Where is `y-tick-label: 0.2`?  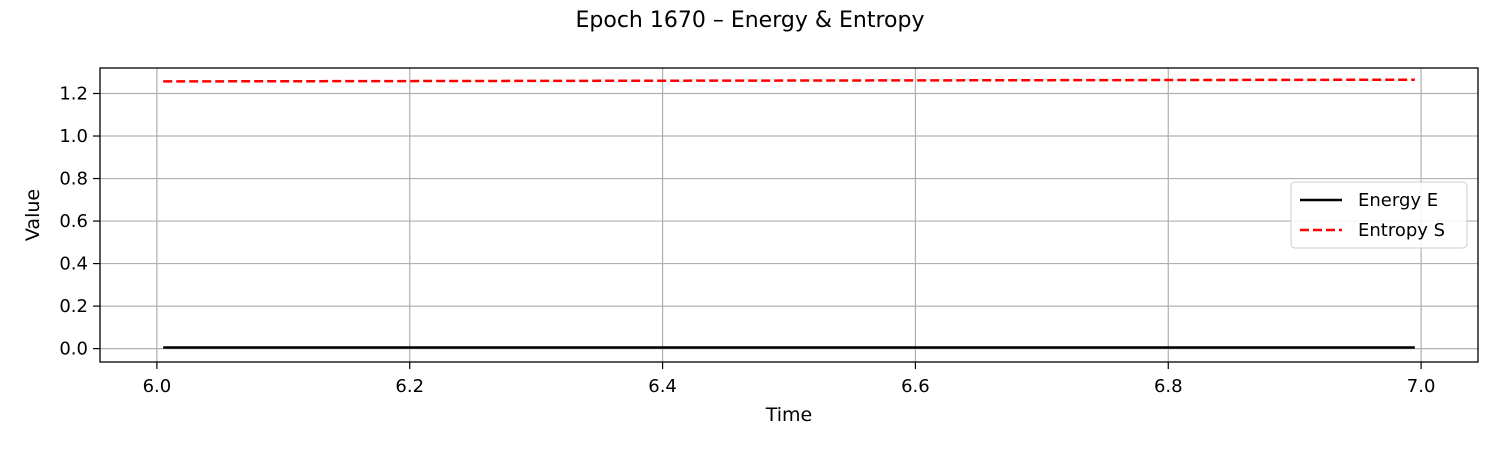 y-tick-label: 0.2 is located at coordinates (73, 306).